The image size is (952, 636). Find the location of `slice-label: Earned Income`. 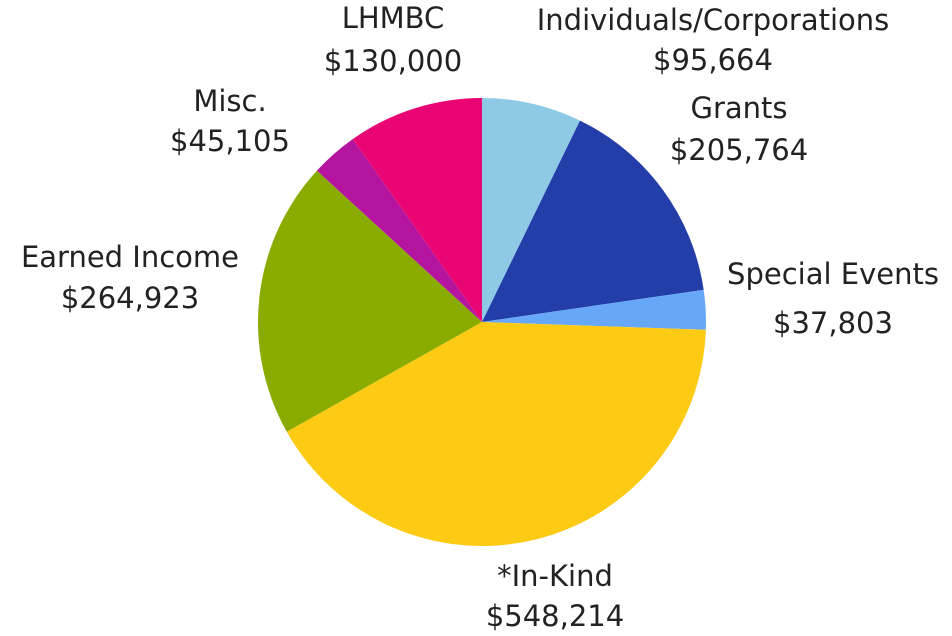

slice-label: Earned Income is located at coordinates (130, 257).